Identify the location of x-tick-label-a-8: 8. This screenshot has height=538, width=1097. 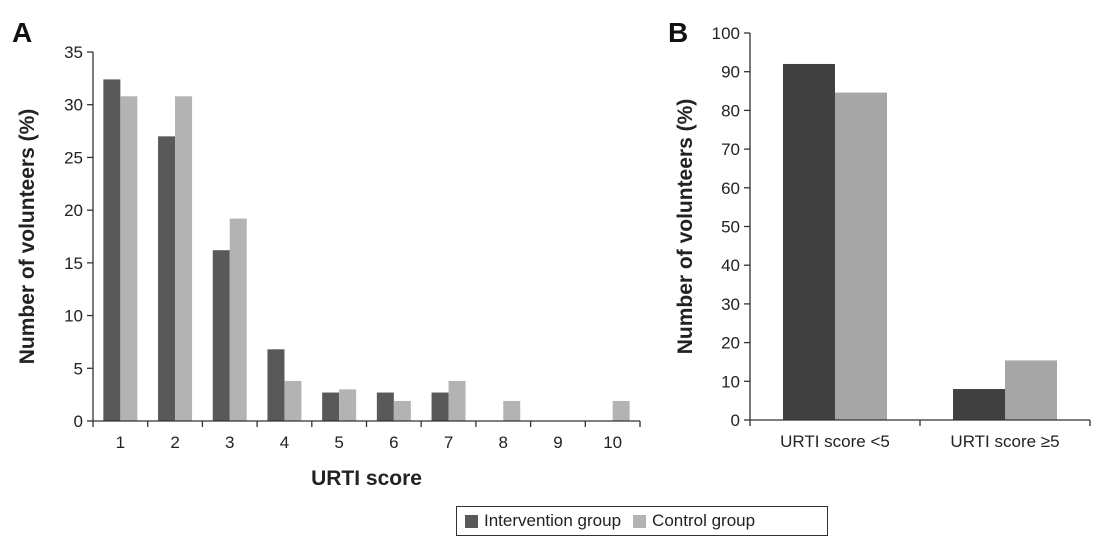
(503, 442).